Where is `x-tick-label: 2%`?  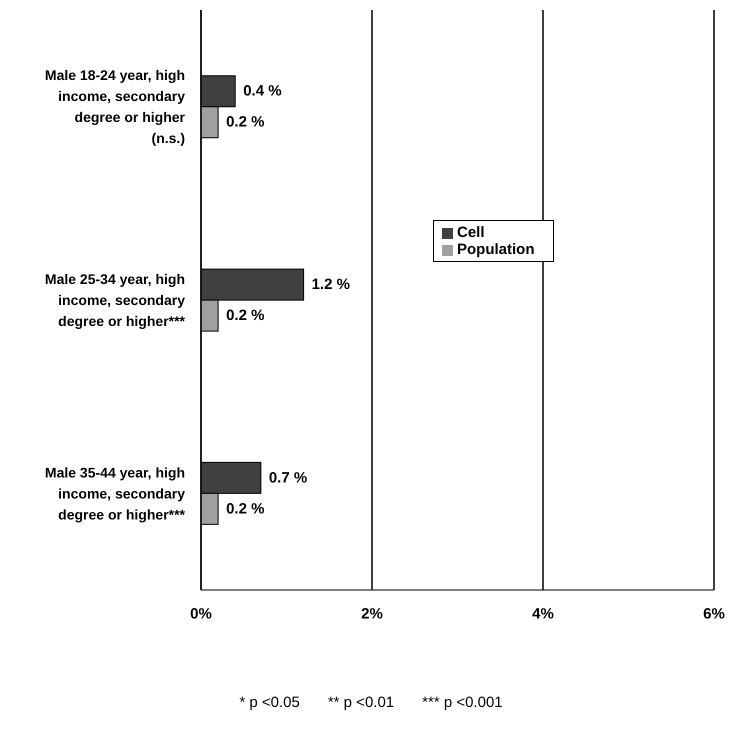
x-tick-label: 2% is located at coordinates (372, 614).